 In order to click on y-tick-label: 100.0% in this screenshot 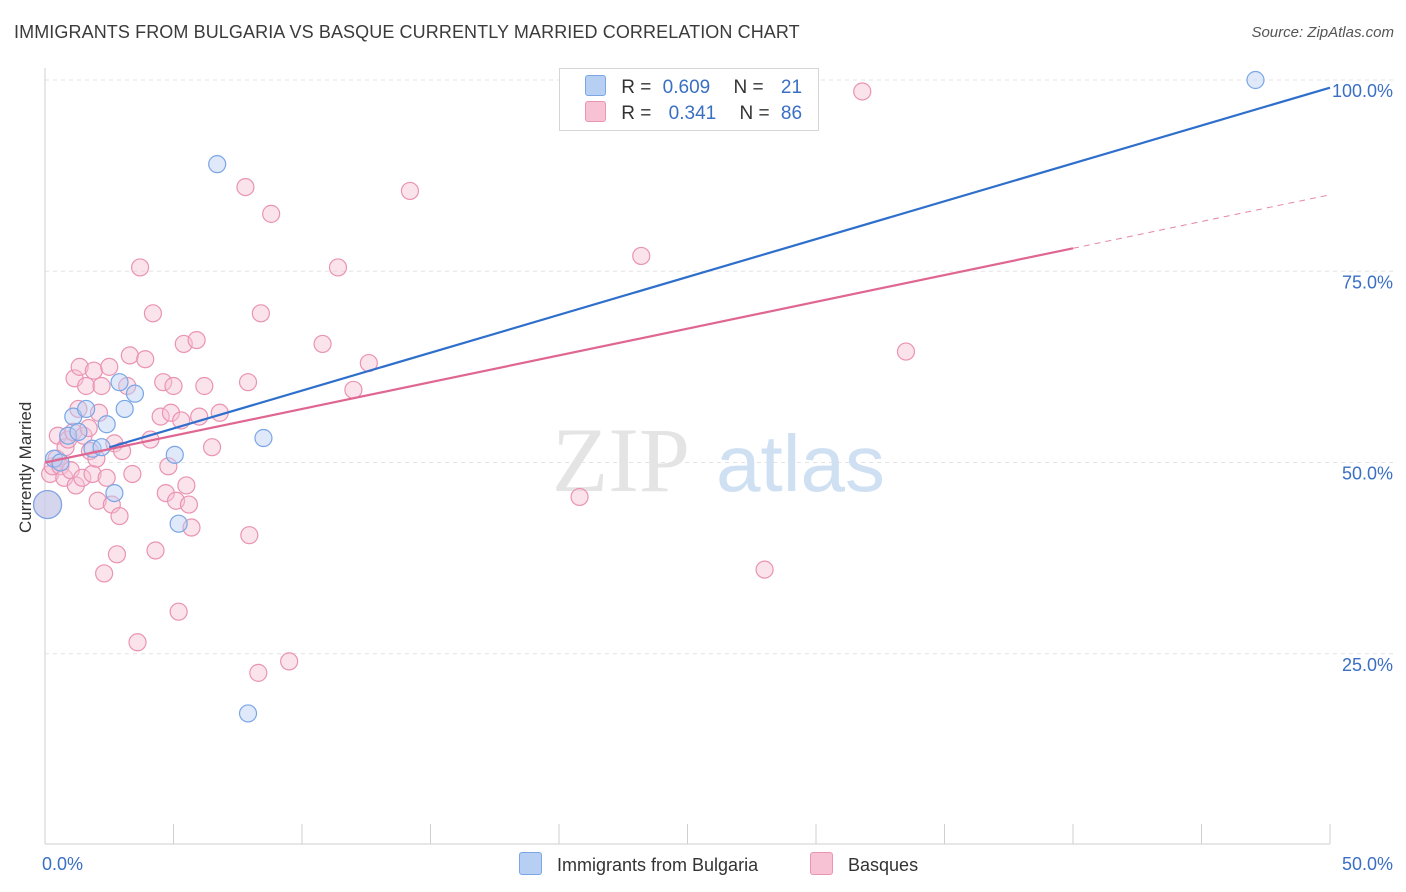, I will do `click(1362, 91)`.